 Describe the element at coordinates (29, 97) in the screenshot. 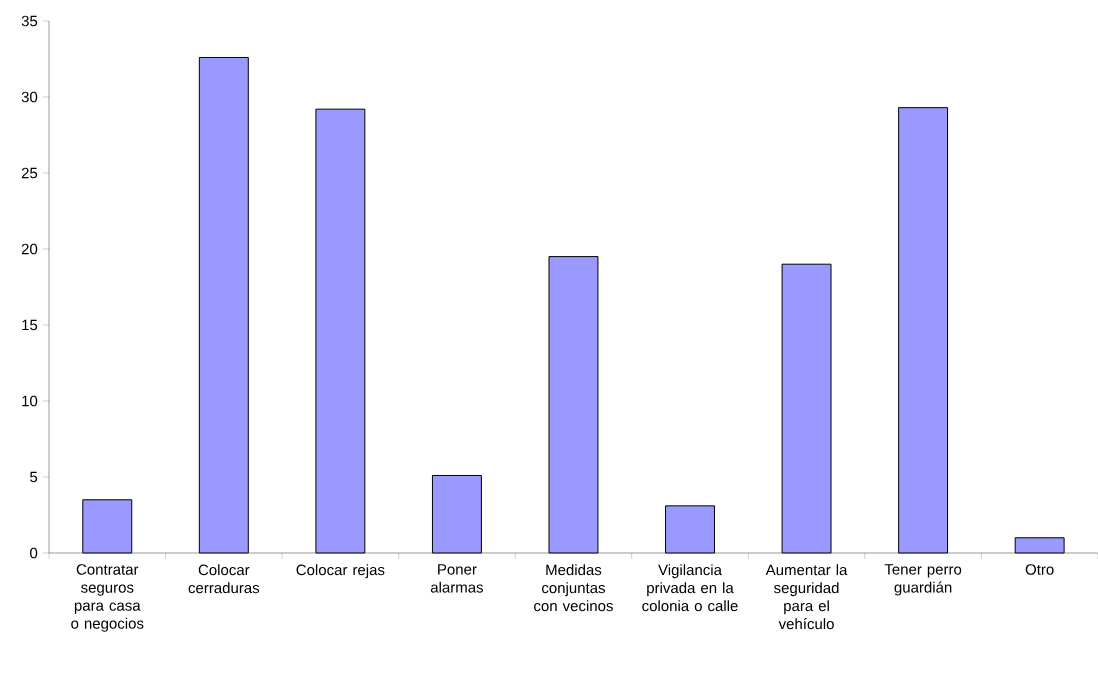

I see `y-tick-label: 30` at that location.